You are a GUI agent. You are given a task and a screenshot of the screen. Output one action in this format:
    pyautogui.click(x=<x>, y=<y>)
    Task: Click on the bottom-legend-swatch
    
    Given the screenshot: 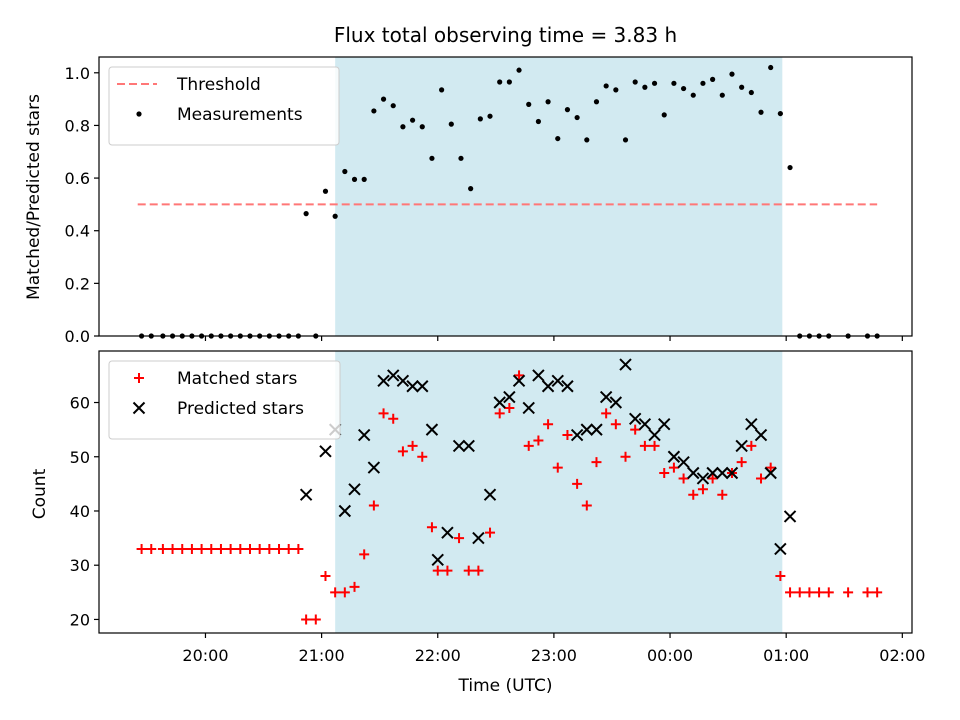 What is the action you would take?
    pyautogui.click(x=139, y=378)
    